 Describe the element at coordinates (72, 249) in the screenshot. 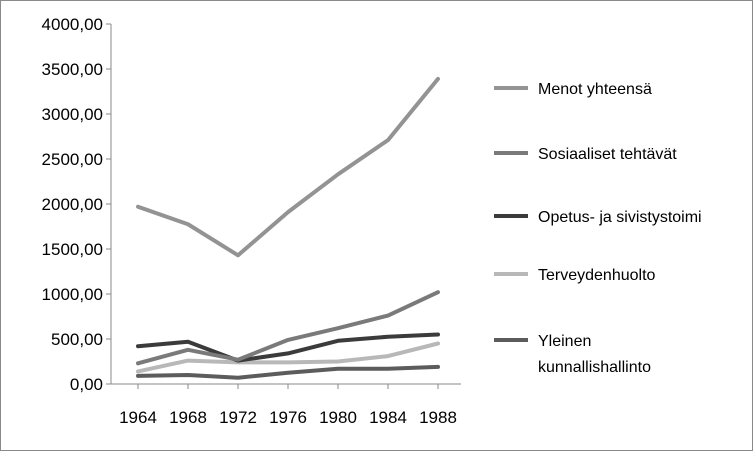

I see `y-tick-label: 1500,00` at that location.